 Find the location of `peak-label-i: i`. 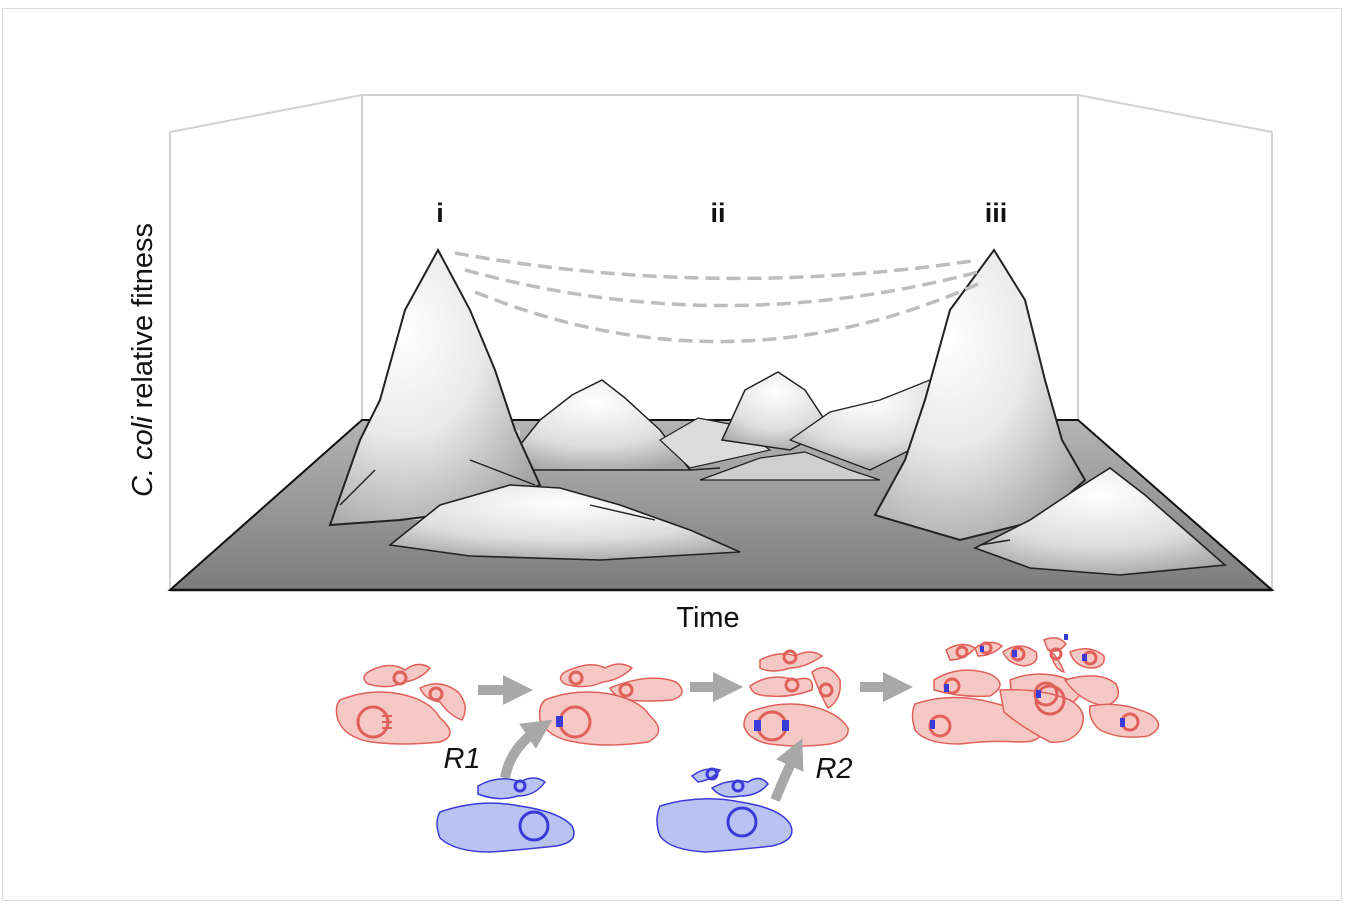

peak-label-i: i is located at coordinates (440, 213).